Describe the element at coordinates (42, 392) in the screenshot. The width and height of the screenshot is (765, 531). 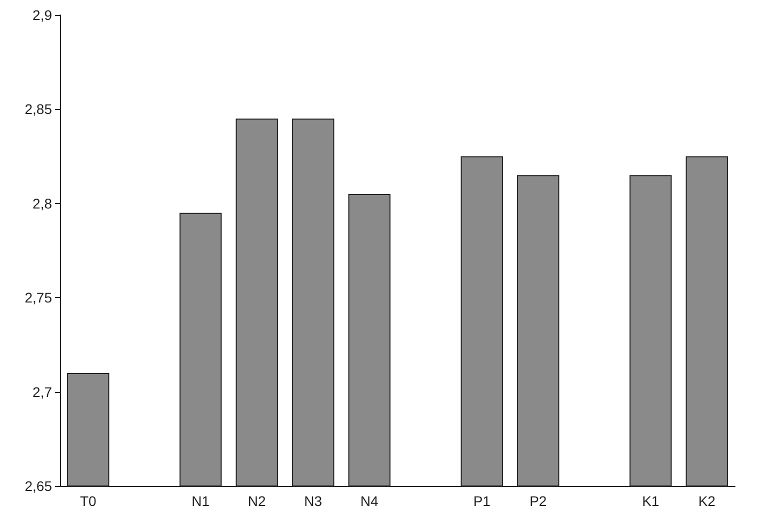
I see `y-tick-label: 2,7` at that location.